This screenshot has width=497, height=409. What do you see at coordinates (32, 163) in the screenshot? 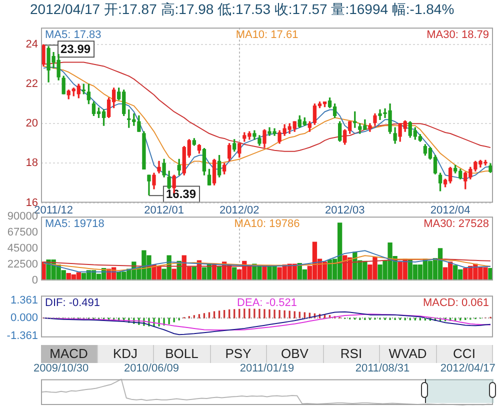
I see `y-tick-label: 18` at bounding box center [32, 163].